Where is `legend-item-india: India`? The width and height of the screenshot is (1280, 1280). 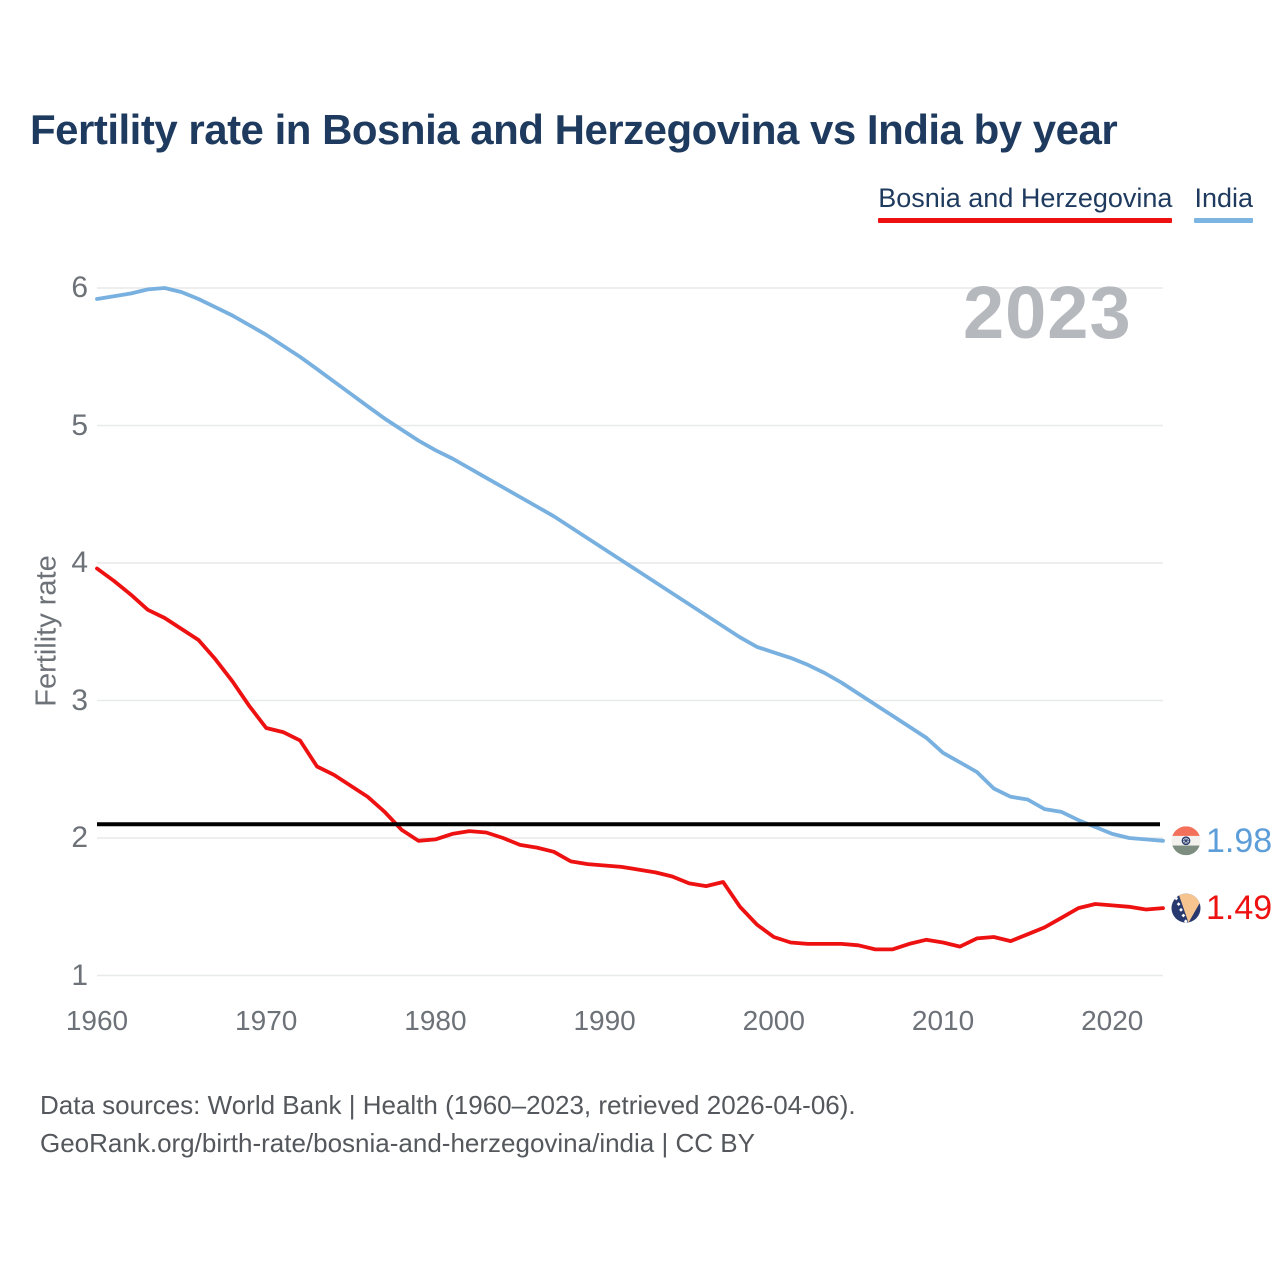
legend-item-india: India is located at coordinates (1223, 203).